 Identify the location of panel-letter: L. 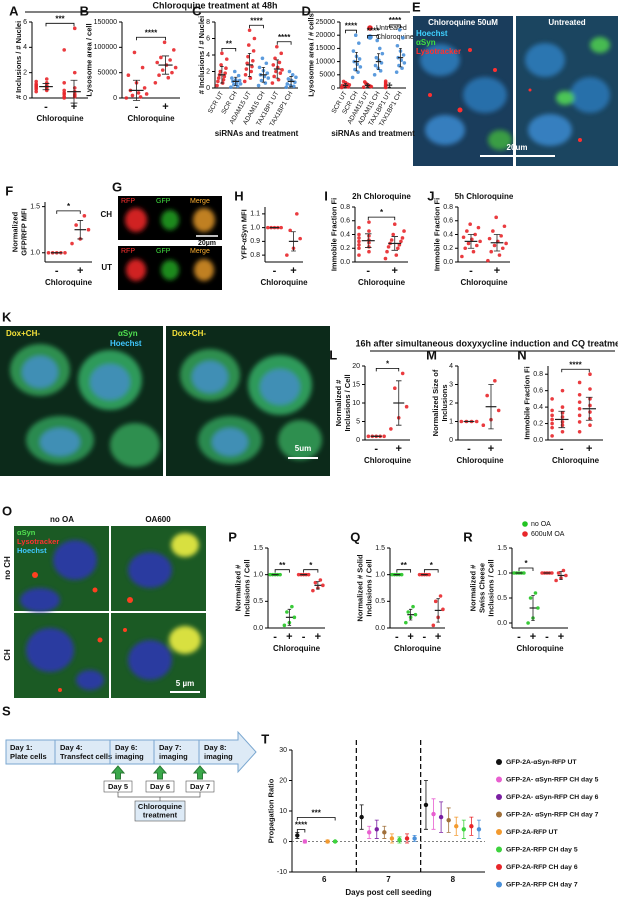
(333, 354).